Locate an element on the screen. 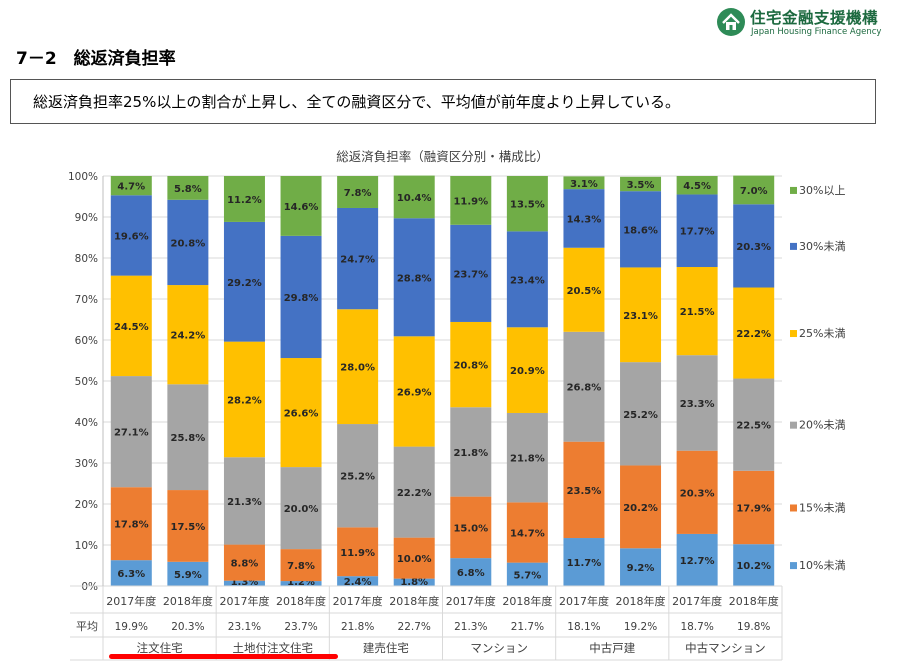 This screenshot has width=913, height=664. average-value: 22.7% is located at coordinates (414, 627).